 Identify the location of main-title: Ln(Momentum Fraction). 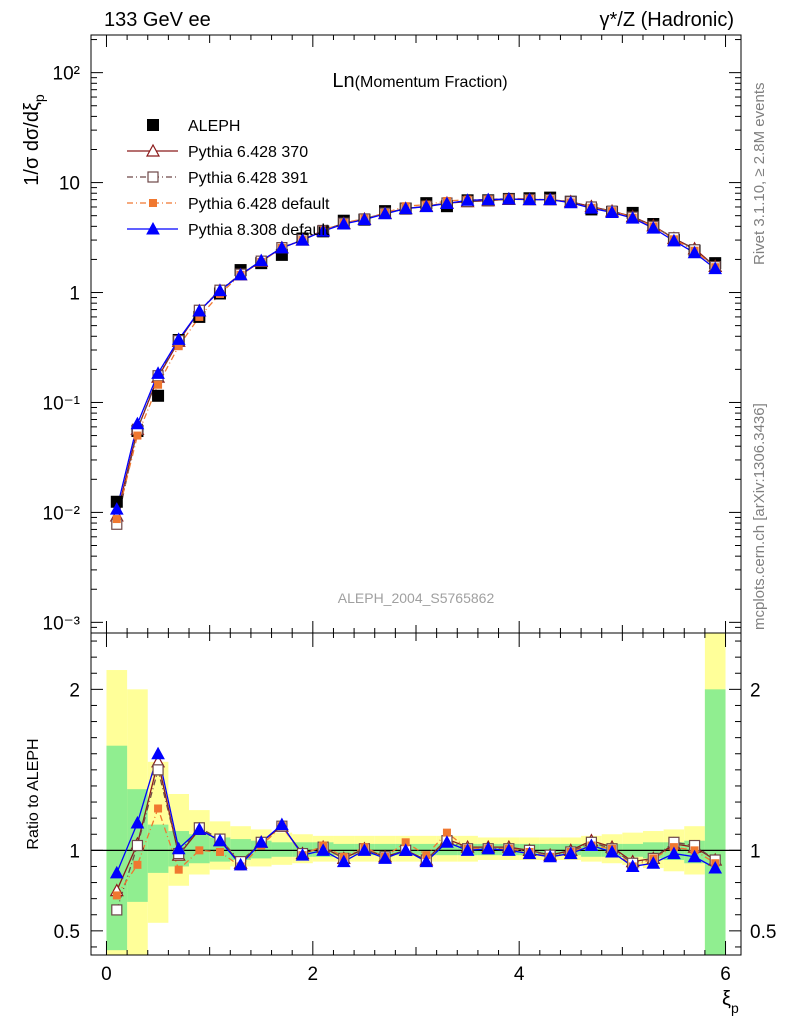
(419, 81).